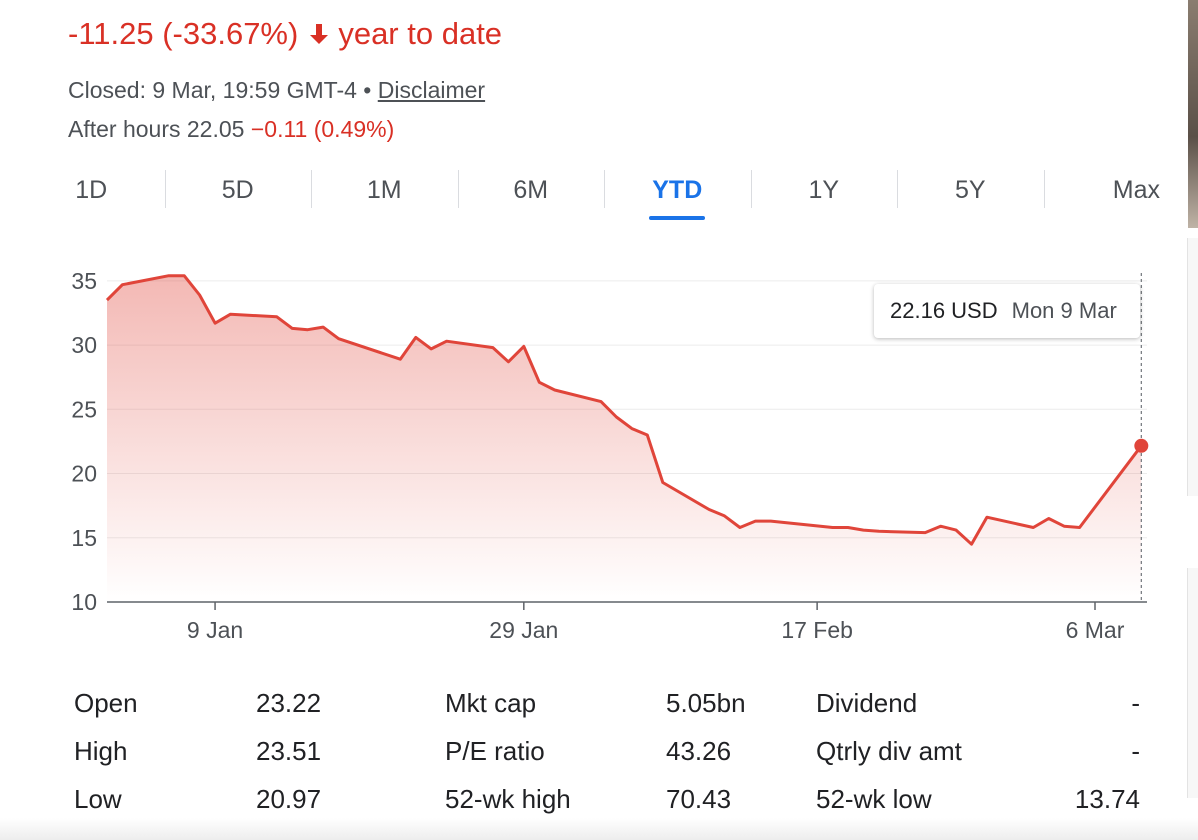  What do you see at coordinates (183, 33) in the screenshot?
I see `price-change-value: -11.25 (-33.67%)` at bounding box center [183, 33].